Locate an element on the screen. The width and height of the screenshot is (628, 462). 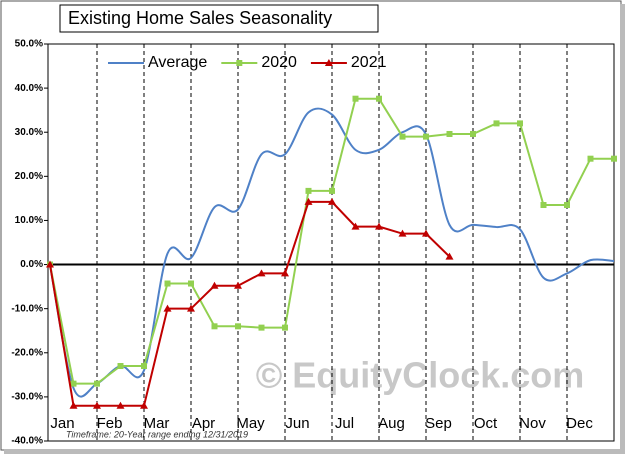
x-tick-label: Nov is located at coordinates (532, 423).